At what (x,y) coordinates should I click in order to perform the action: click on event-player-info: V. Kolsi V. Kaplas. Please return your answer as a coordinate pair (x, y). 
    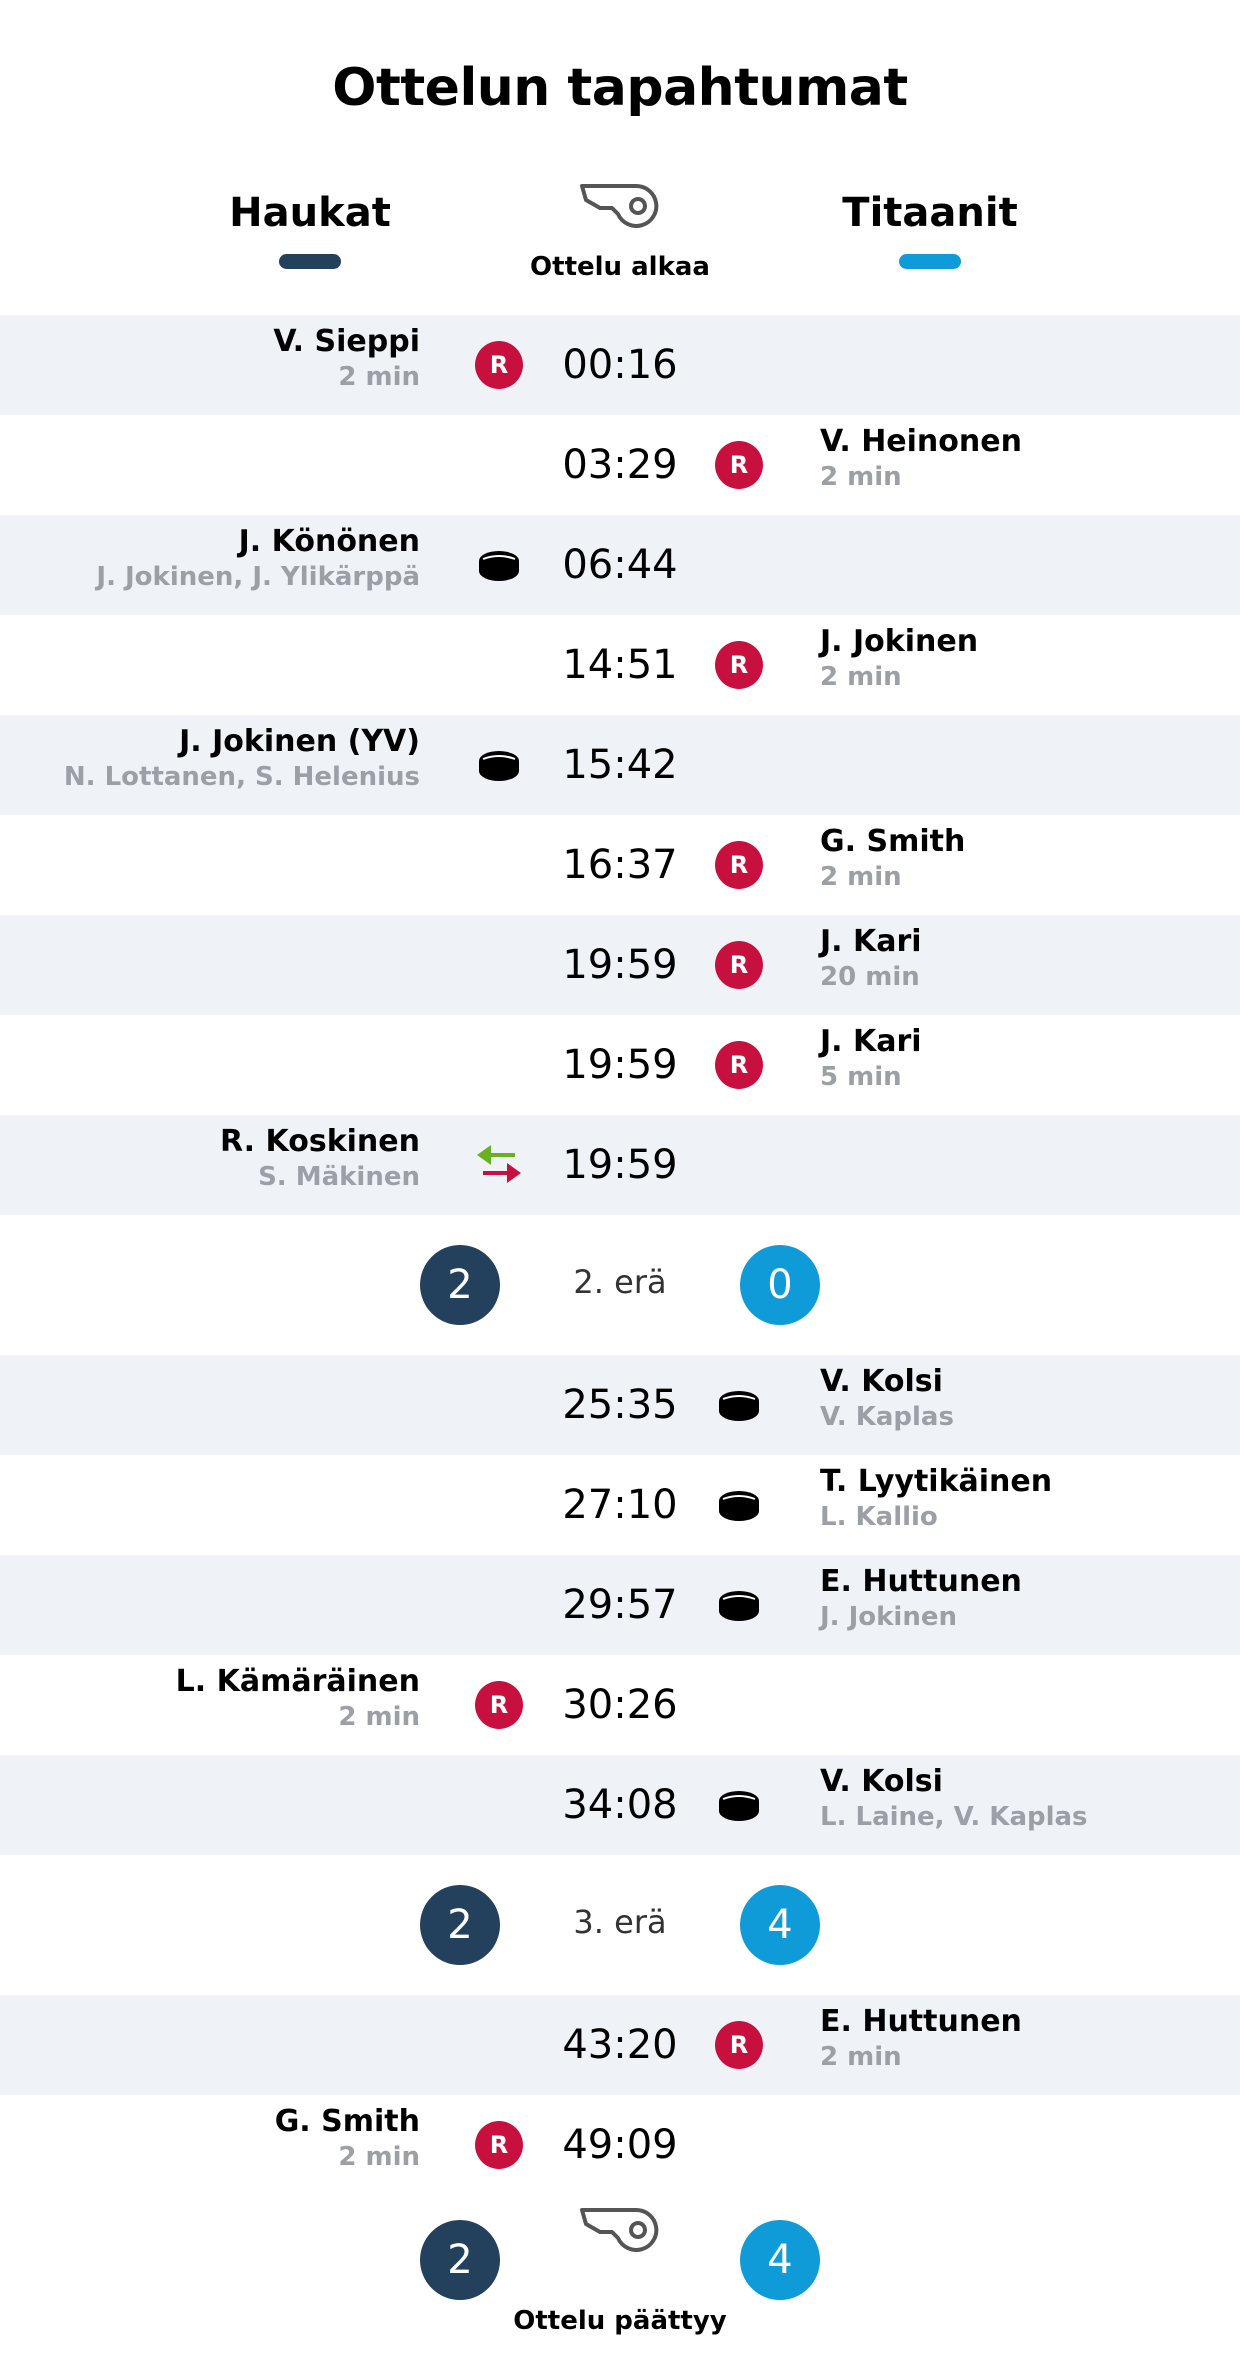
    Looking at the image, I should click on (887, 1398).